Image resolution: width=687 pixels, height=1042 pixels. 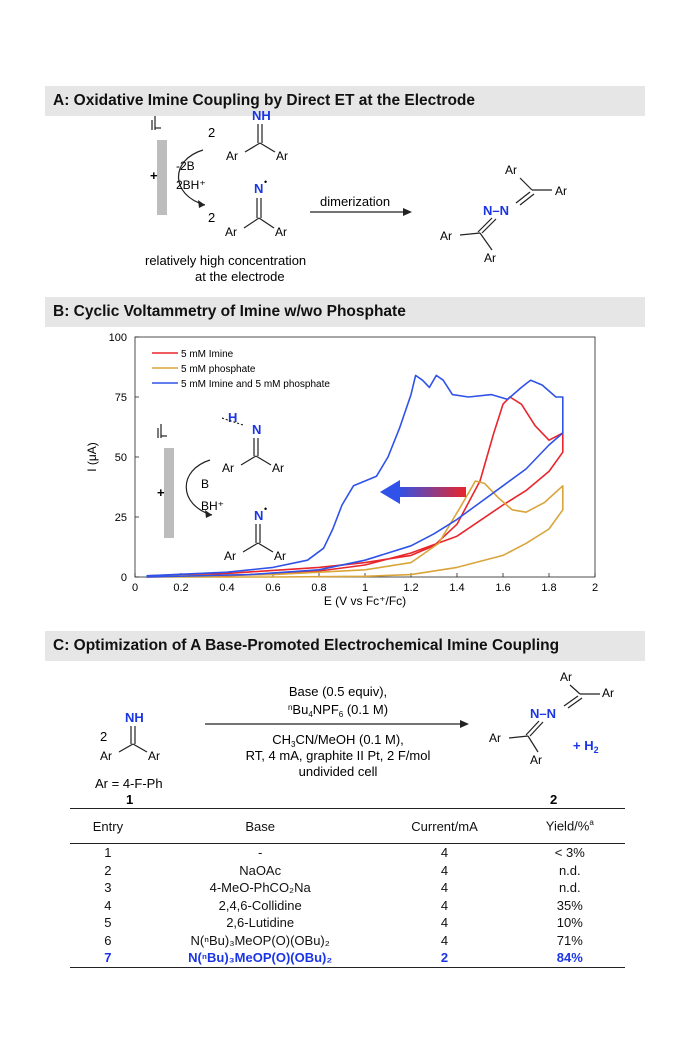 I want to click on condition-bottom3: undivided cell, so click(x=338, y=771).